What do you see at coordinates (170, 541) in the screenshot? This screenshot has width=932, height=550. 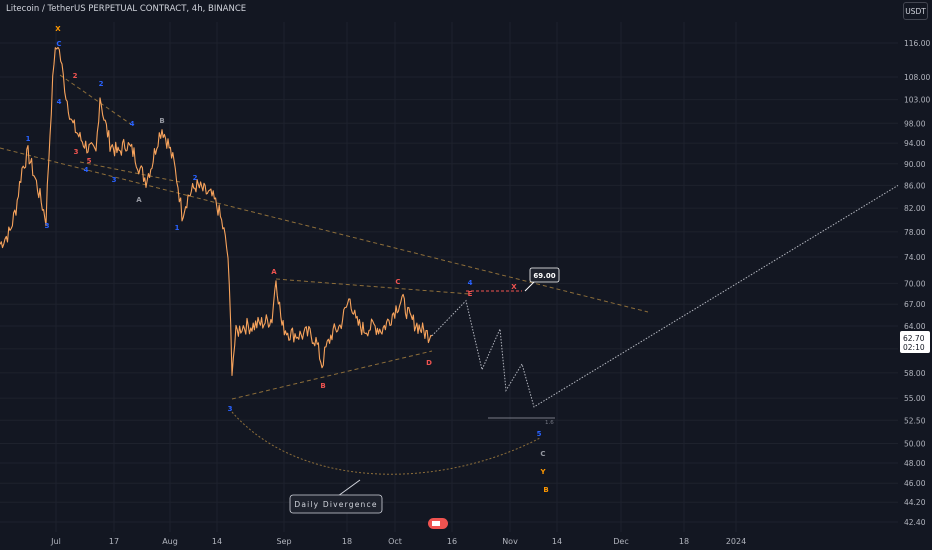 I see `x-tick-label: Aug` at bounding box center [170, 541].